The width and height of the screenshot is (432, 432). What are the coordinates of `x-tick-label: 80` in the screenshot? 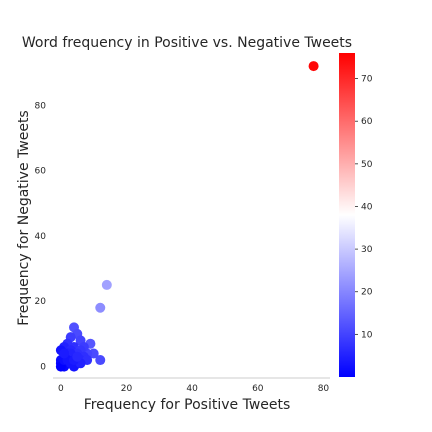 It's located at (324, 389).